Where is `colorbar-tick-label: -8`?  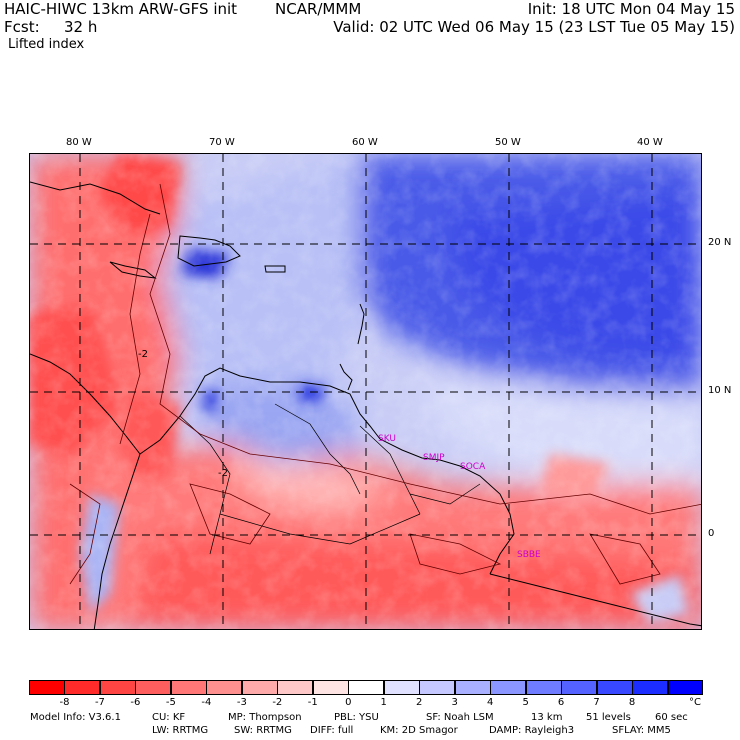
colorbar-tick-label: -8 is located at coordinates (64, 702).